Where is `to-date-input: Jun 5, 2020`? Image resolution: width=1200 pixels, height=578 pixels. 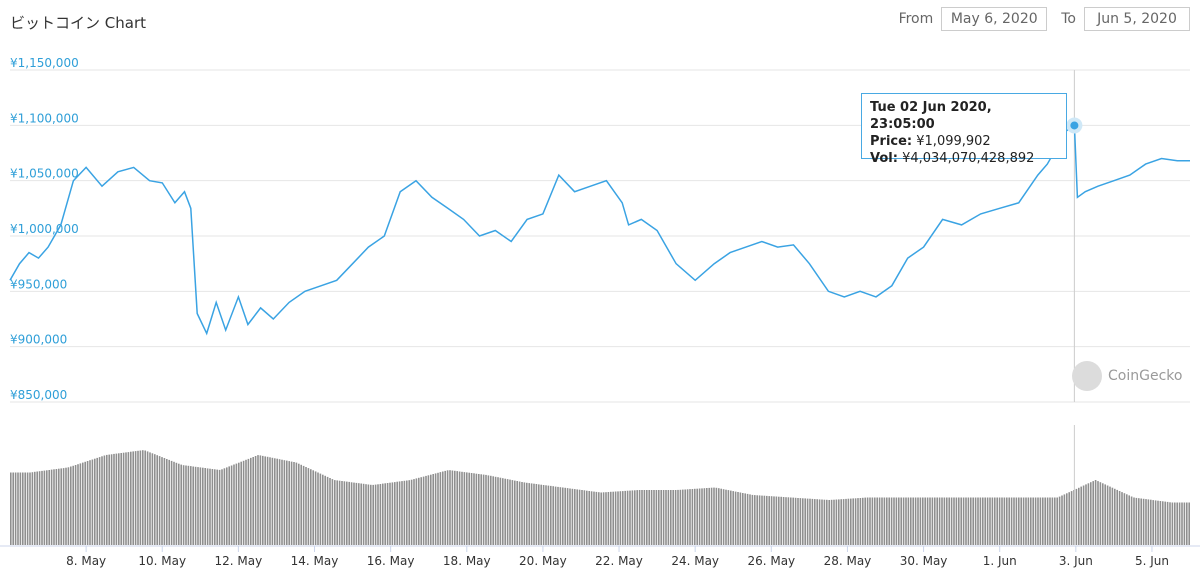
to-date-input: Jun 5, 2020 is located at coordinates (1137, 19).